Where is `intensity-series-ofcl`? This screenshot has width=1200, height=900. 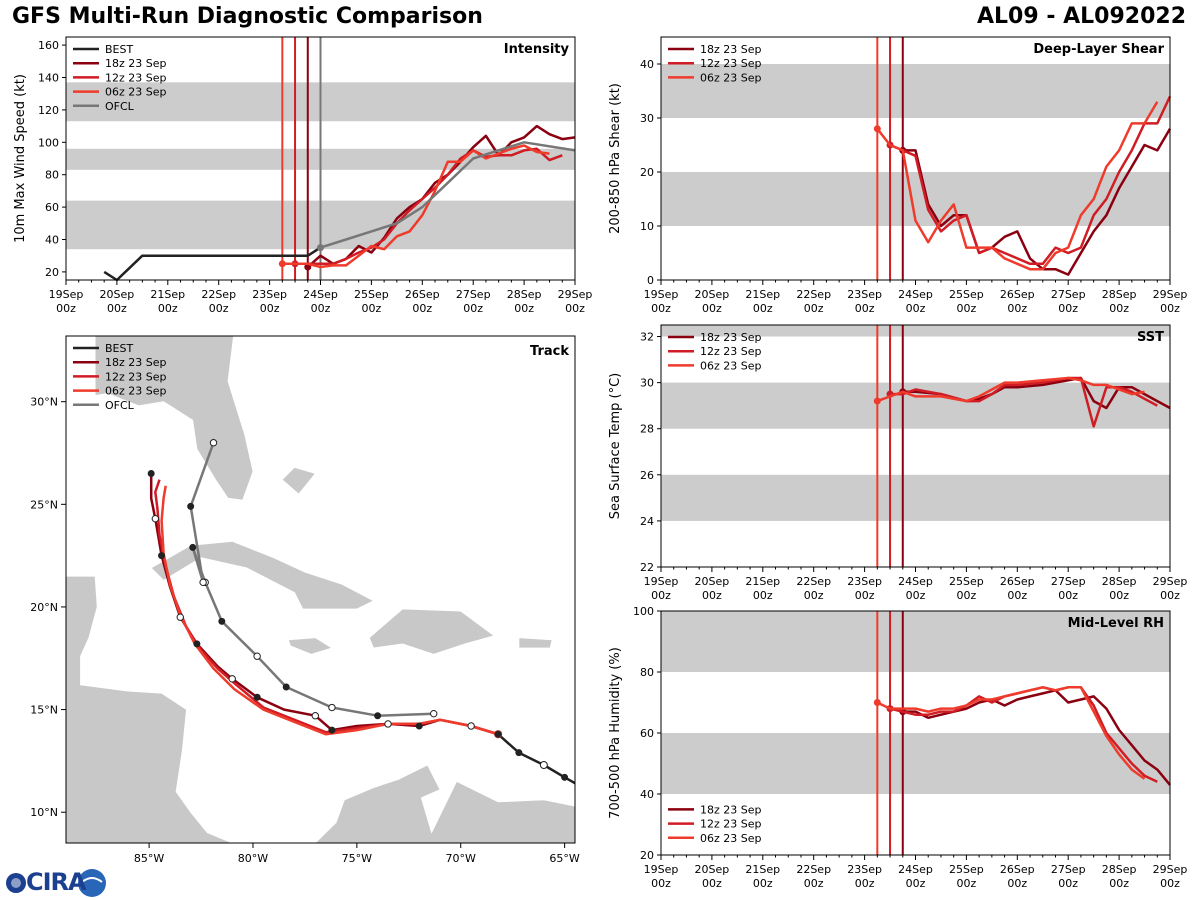 intensity-series-ofcl is located at coordinates (448, 195).